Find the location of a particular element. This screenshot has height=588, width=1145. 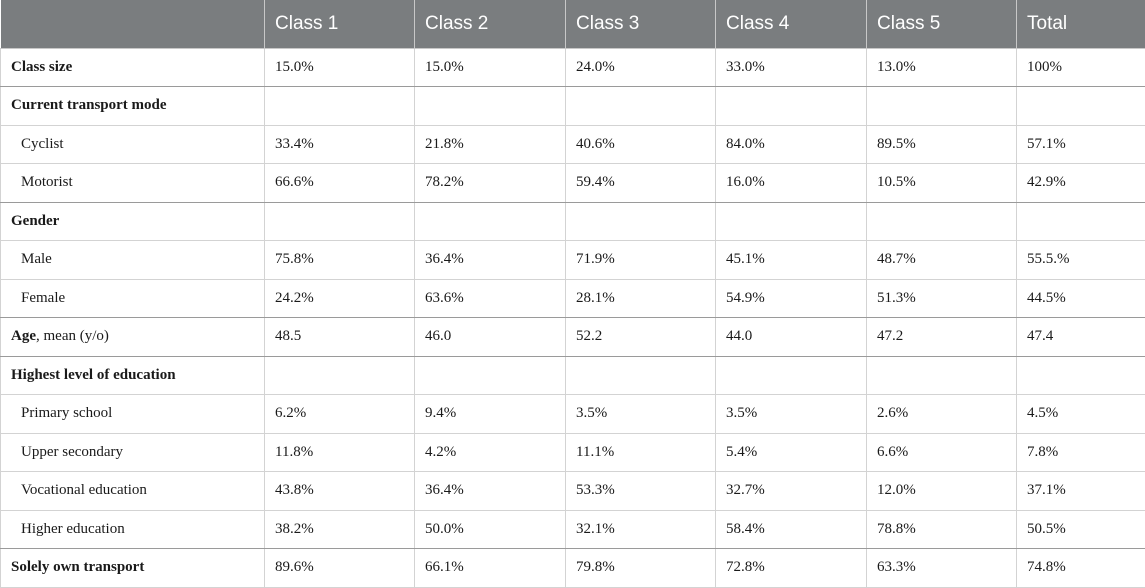

table-cell: 78.2% is located at coordinates (490, 183).